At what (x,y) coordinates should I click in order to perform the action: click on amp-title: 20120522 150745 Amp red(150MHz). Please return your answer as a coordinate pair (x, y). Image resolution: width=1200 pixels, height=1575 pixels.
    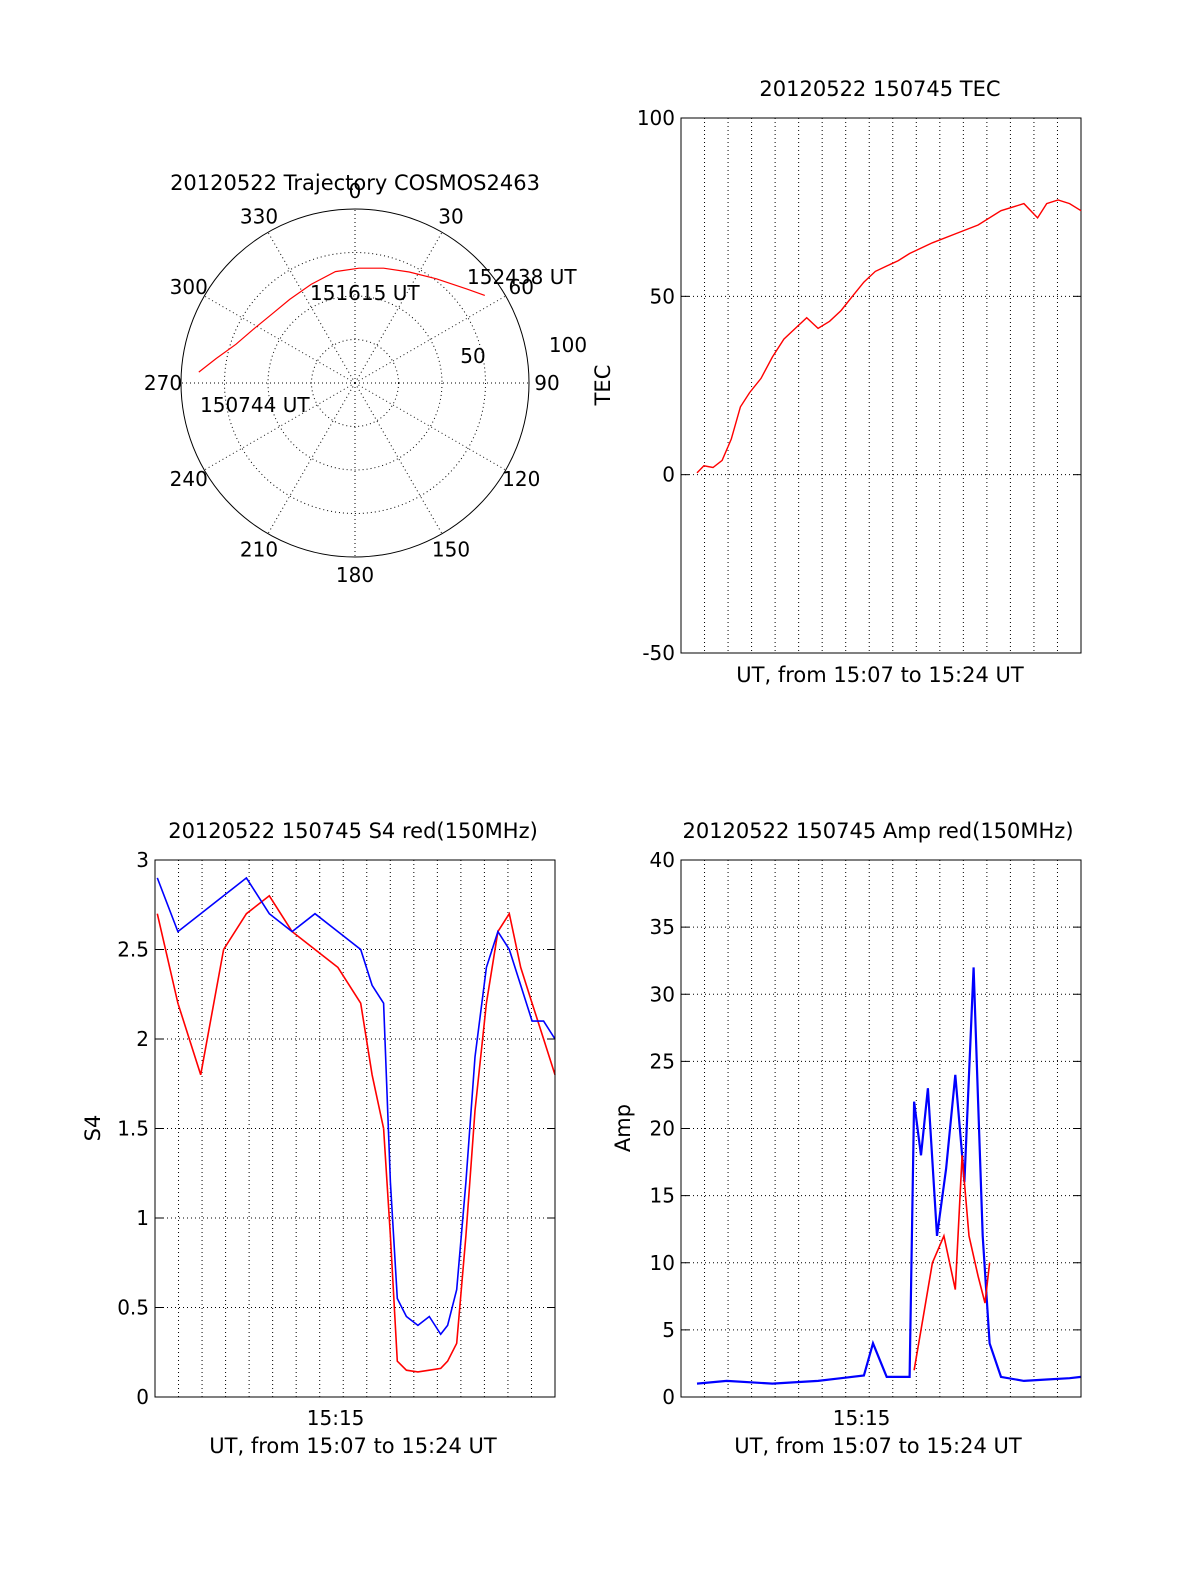
    Looking at the image, I should click on (877, 831).